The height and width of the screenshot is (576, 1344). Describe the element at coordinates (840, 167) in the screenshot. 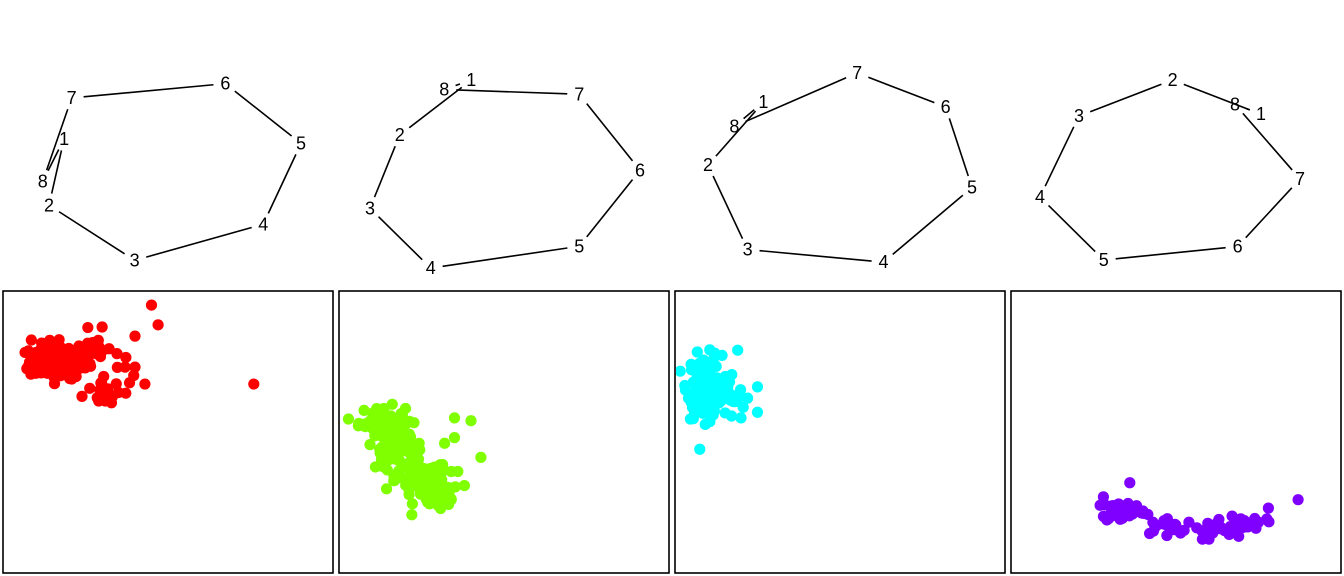

I see `polygon-chart-3: 7 6 5 4 3 281` at that location.